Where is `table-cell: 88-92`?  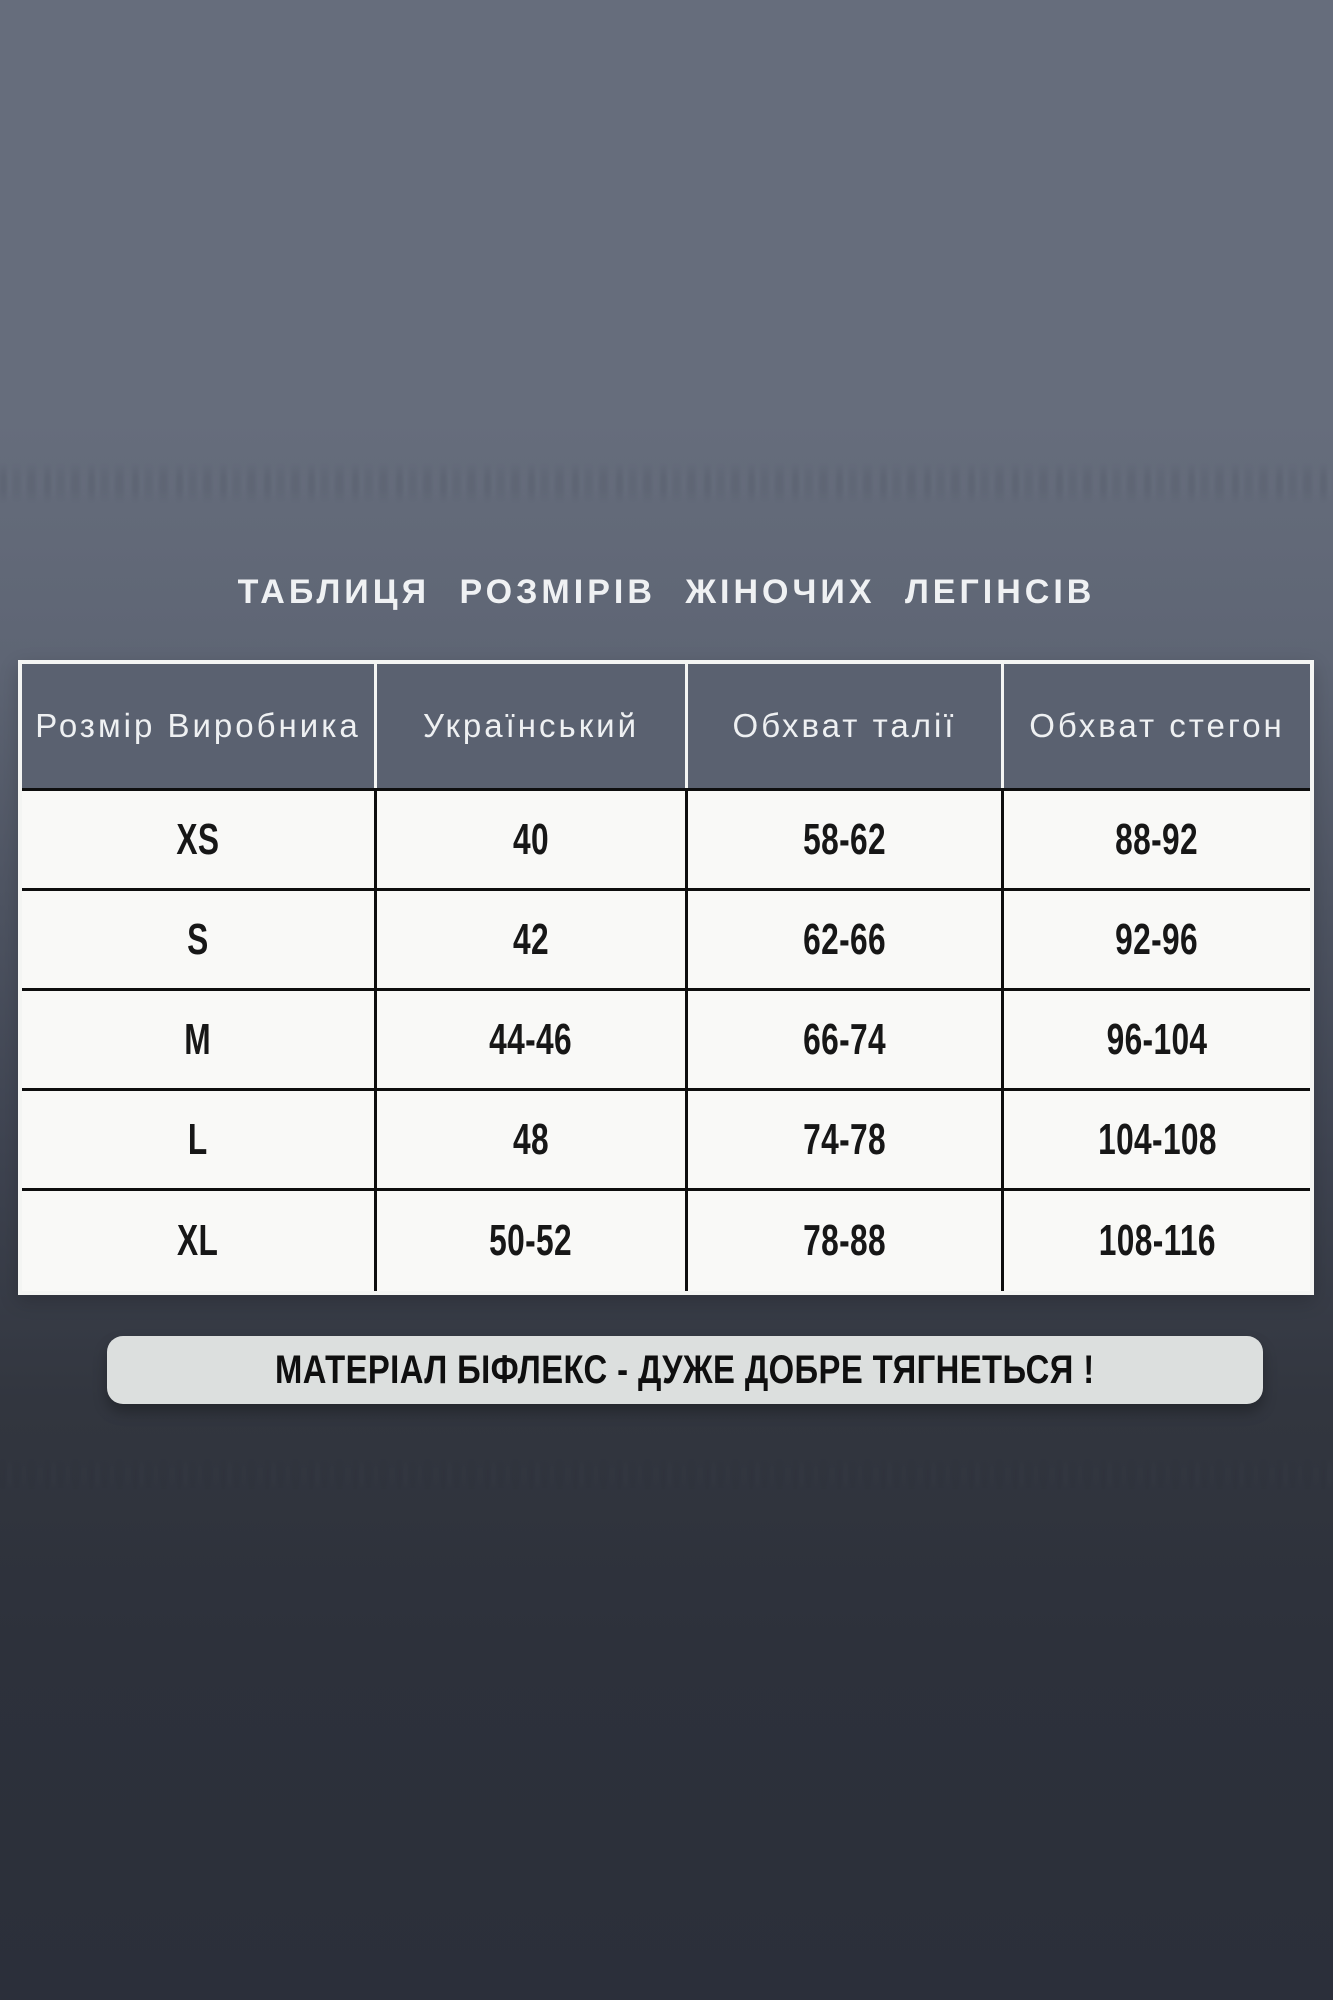 table-cell: 88-92 is located at coordinates (1157, 841).